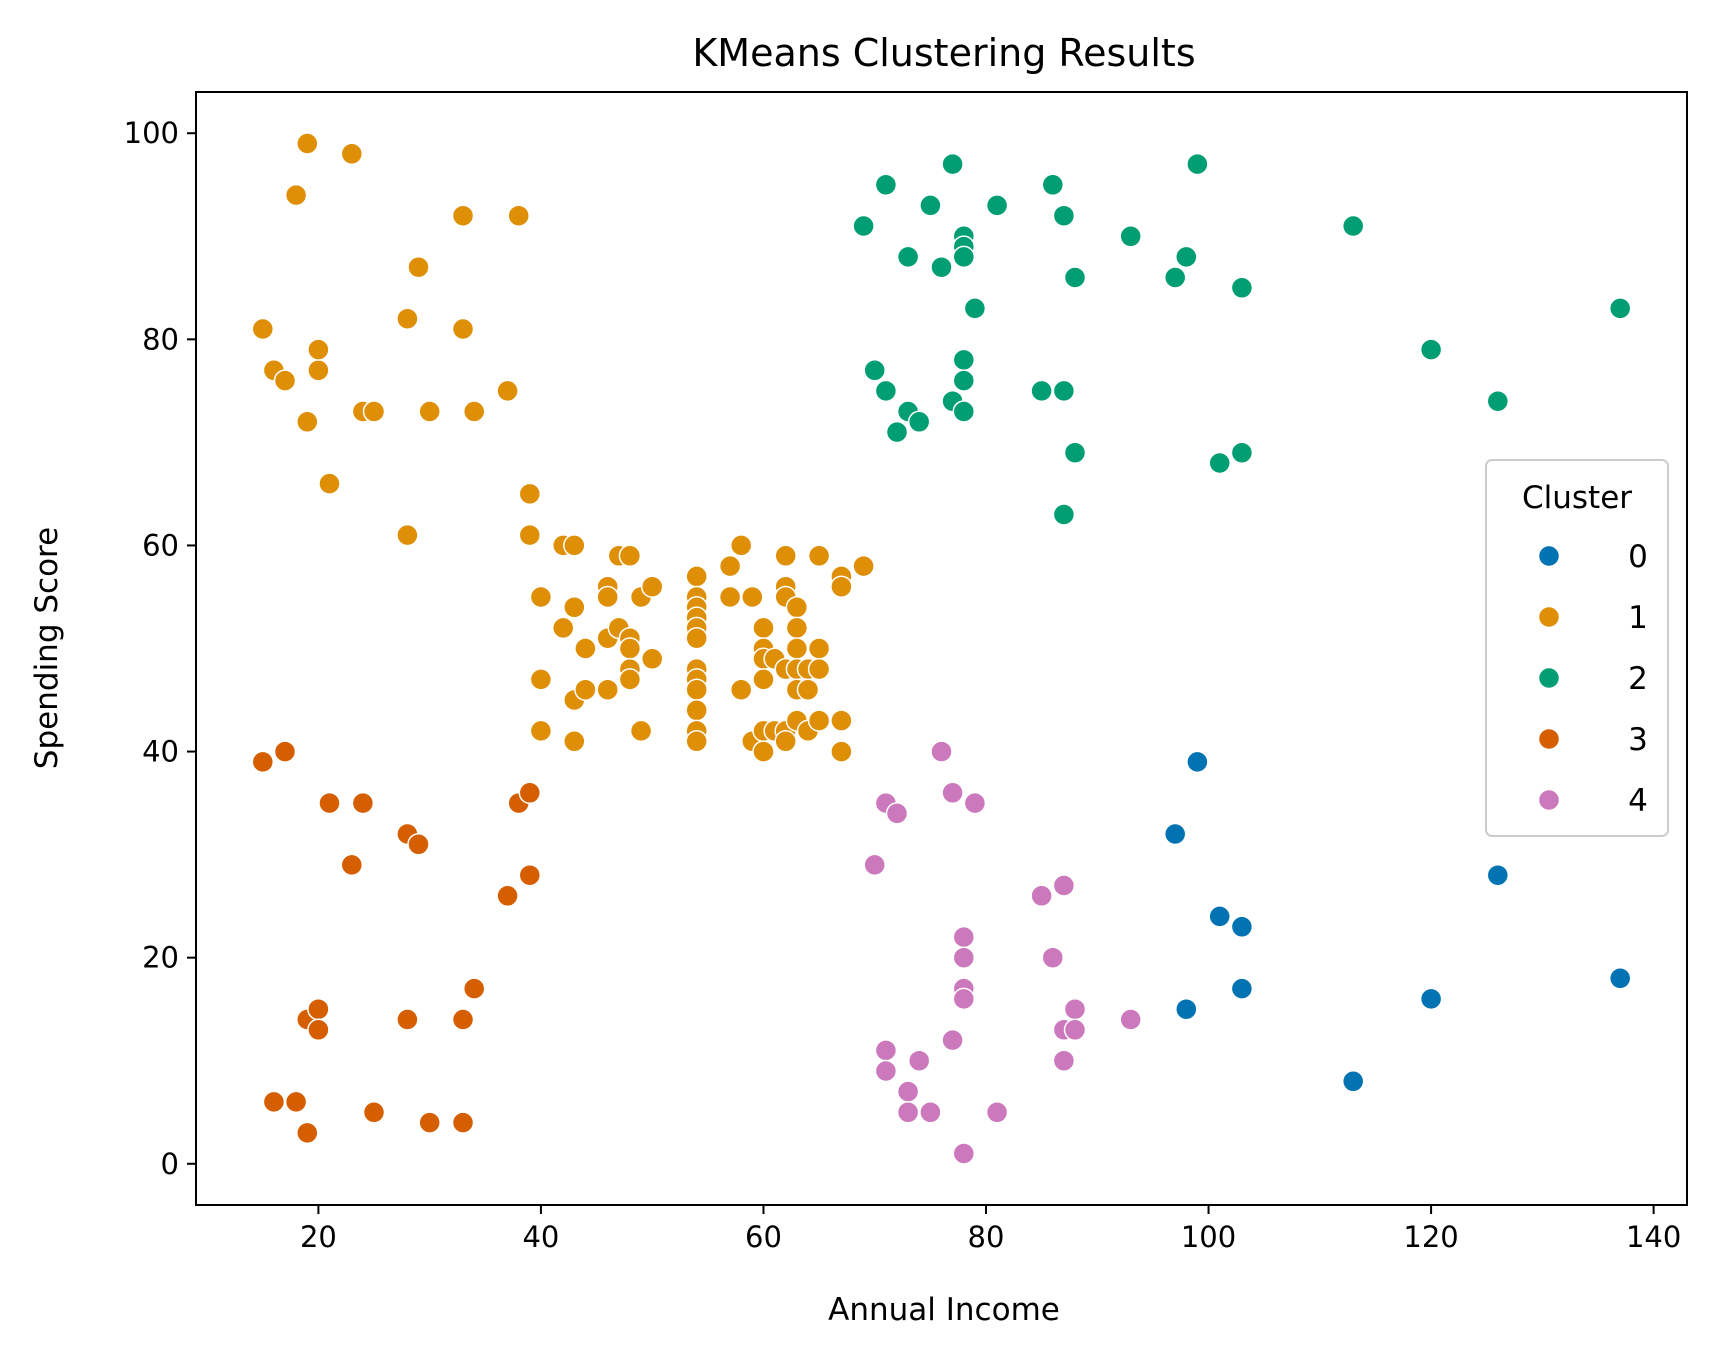  Describe the element at coordinates (318, 1237) in the screenshot. I see `x-tick-label: 20` at that location.